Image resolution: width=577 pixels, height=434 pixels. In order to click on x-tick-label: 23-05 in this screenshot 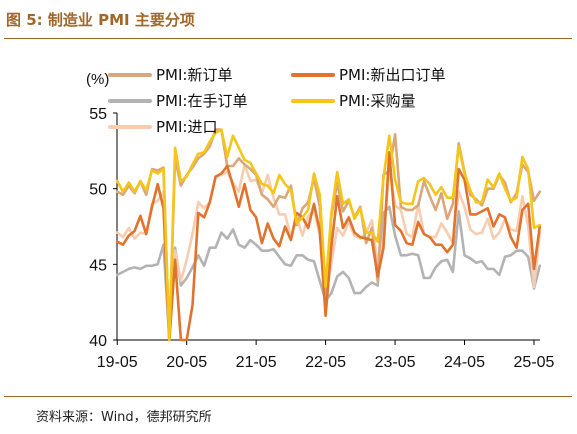, I will do `click(395, 362)`.